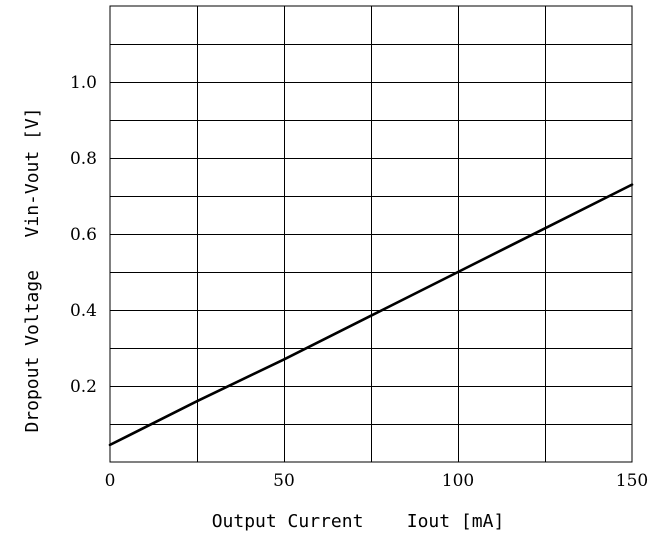 This screenshot has width=655, height=535. I want to click on y-tick-label: 0.6, so click(83, 235).